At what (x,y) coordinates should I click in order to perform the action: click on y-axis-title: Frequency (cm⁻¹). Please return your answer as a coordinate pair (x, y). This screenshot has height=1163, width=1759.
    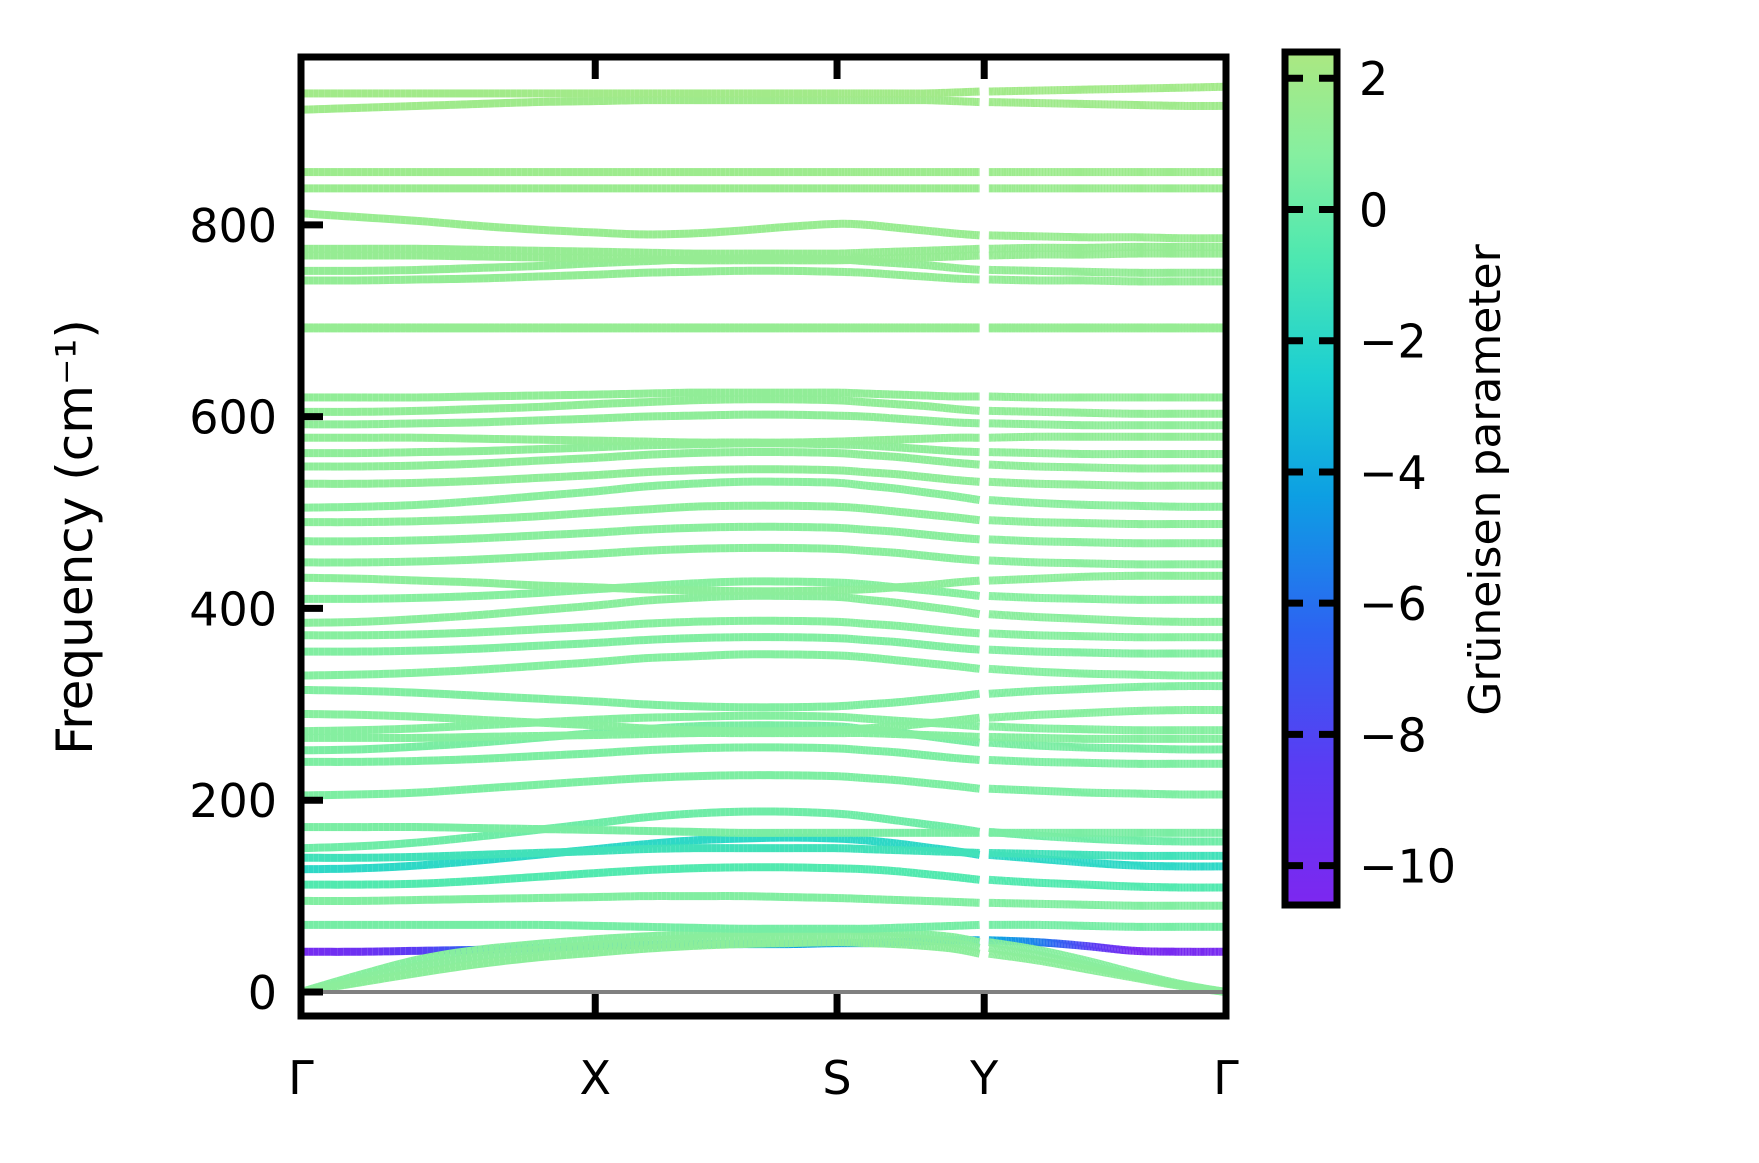
    Looking at the image, I should click on (75, 537).